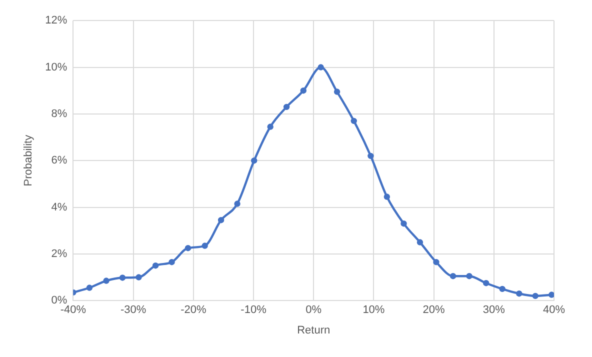 This screenshot has height=357, width=592. I want to click on y-tick-label: 6%, so click(59, 160).